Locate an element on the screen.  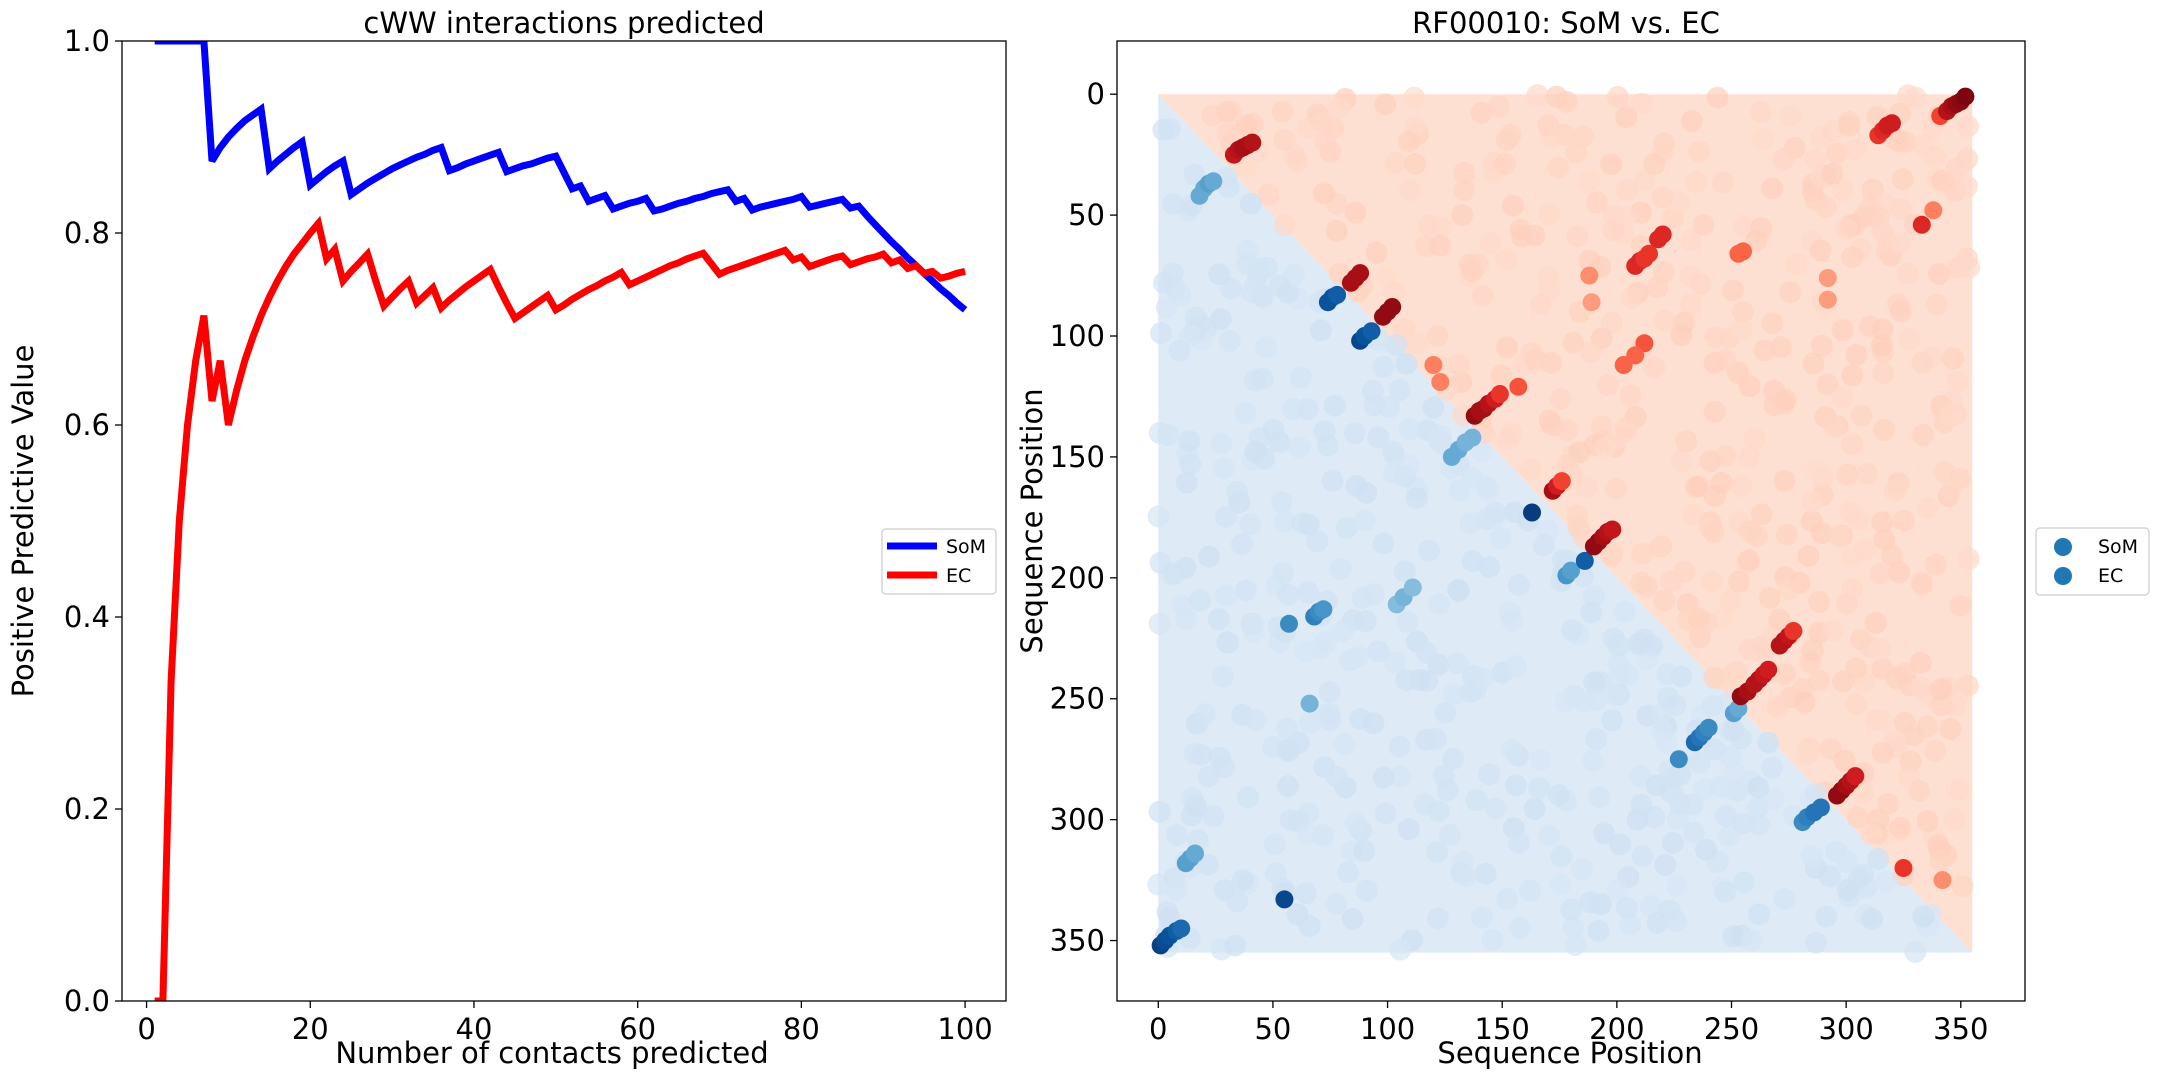
x-tick-label: 0 is located at coordinates (146, 1029).